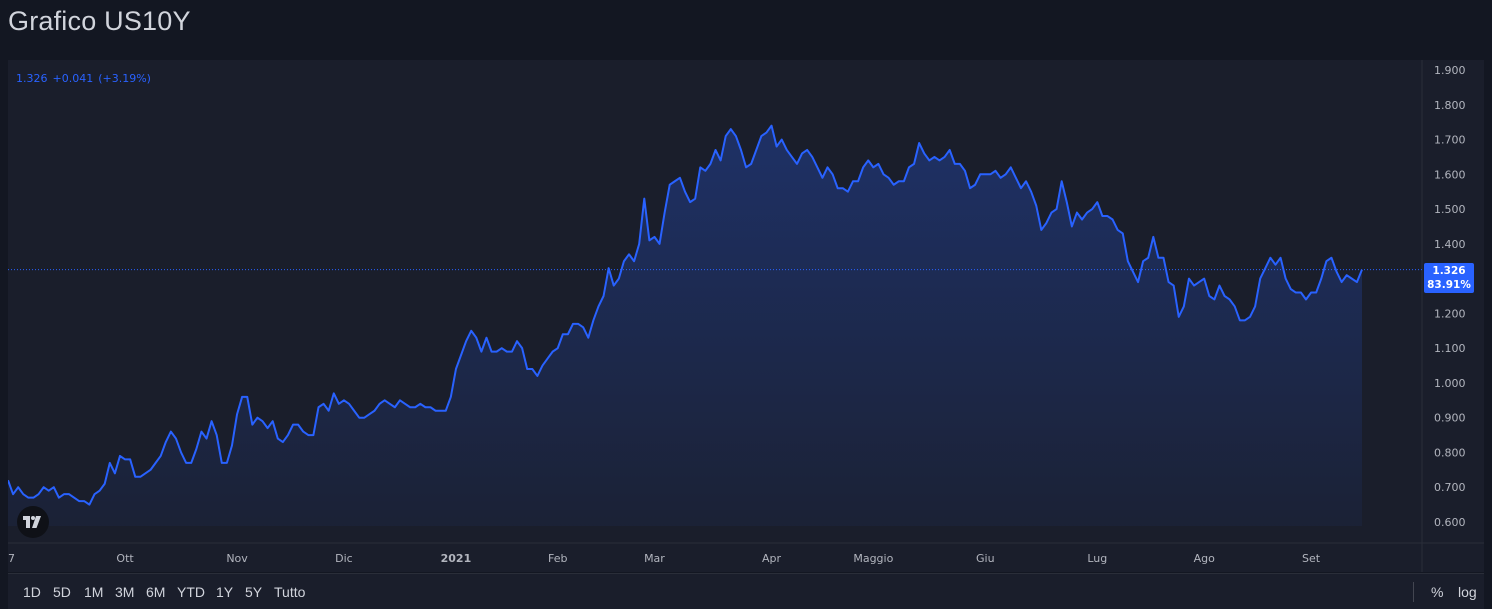 This screenshot has height=609, width=1492. What do you see at coordinates (99, 21) in the screenshot?
I see `page-title: Grafico US10Y` at bounding box center [99, 21].